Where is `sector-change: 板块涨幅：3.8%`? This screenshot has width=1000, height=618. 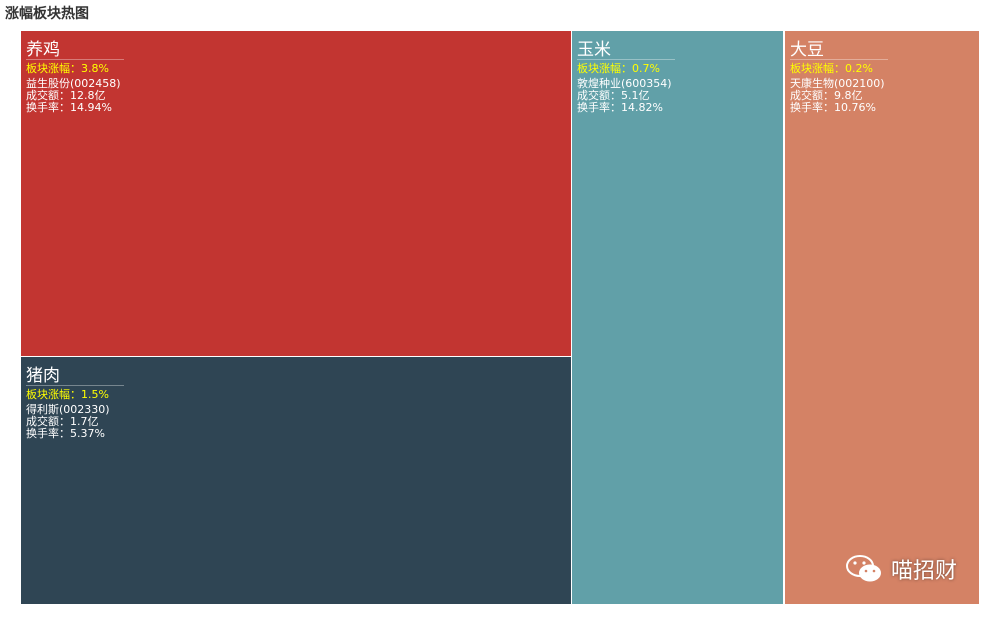
sector-change: 板块涨幅：3.8% is located at coordinates (67, 68).